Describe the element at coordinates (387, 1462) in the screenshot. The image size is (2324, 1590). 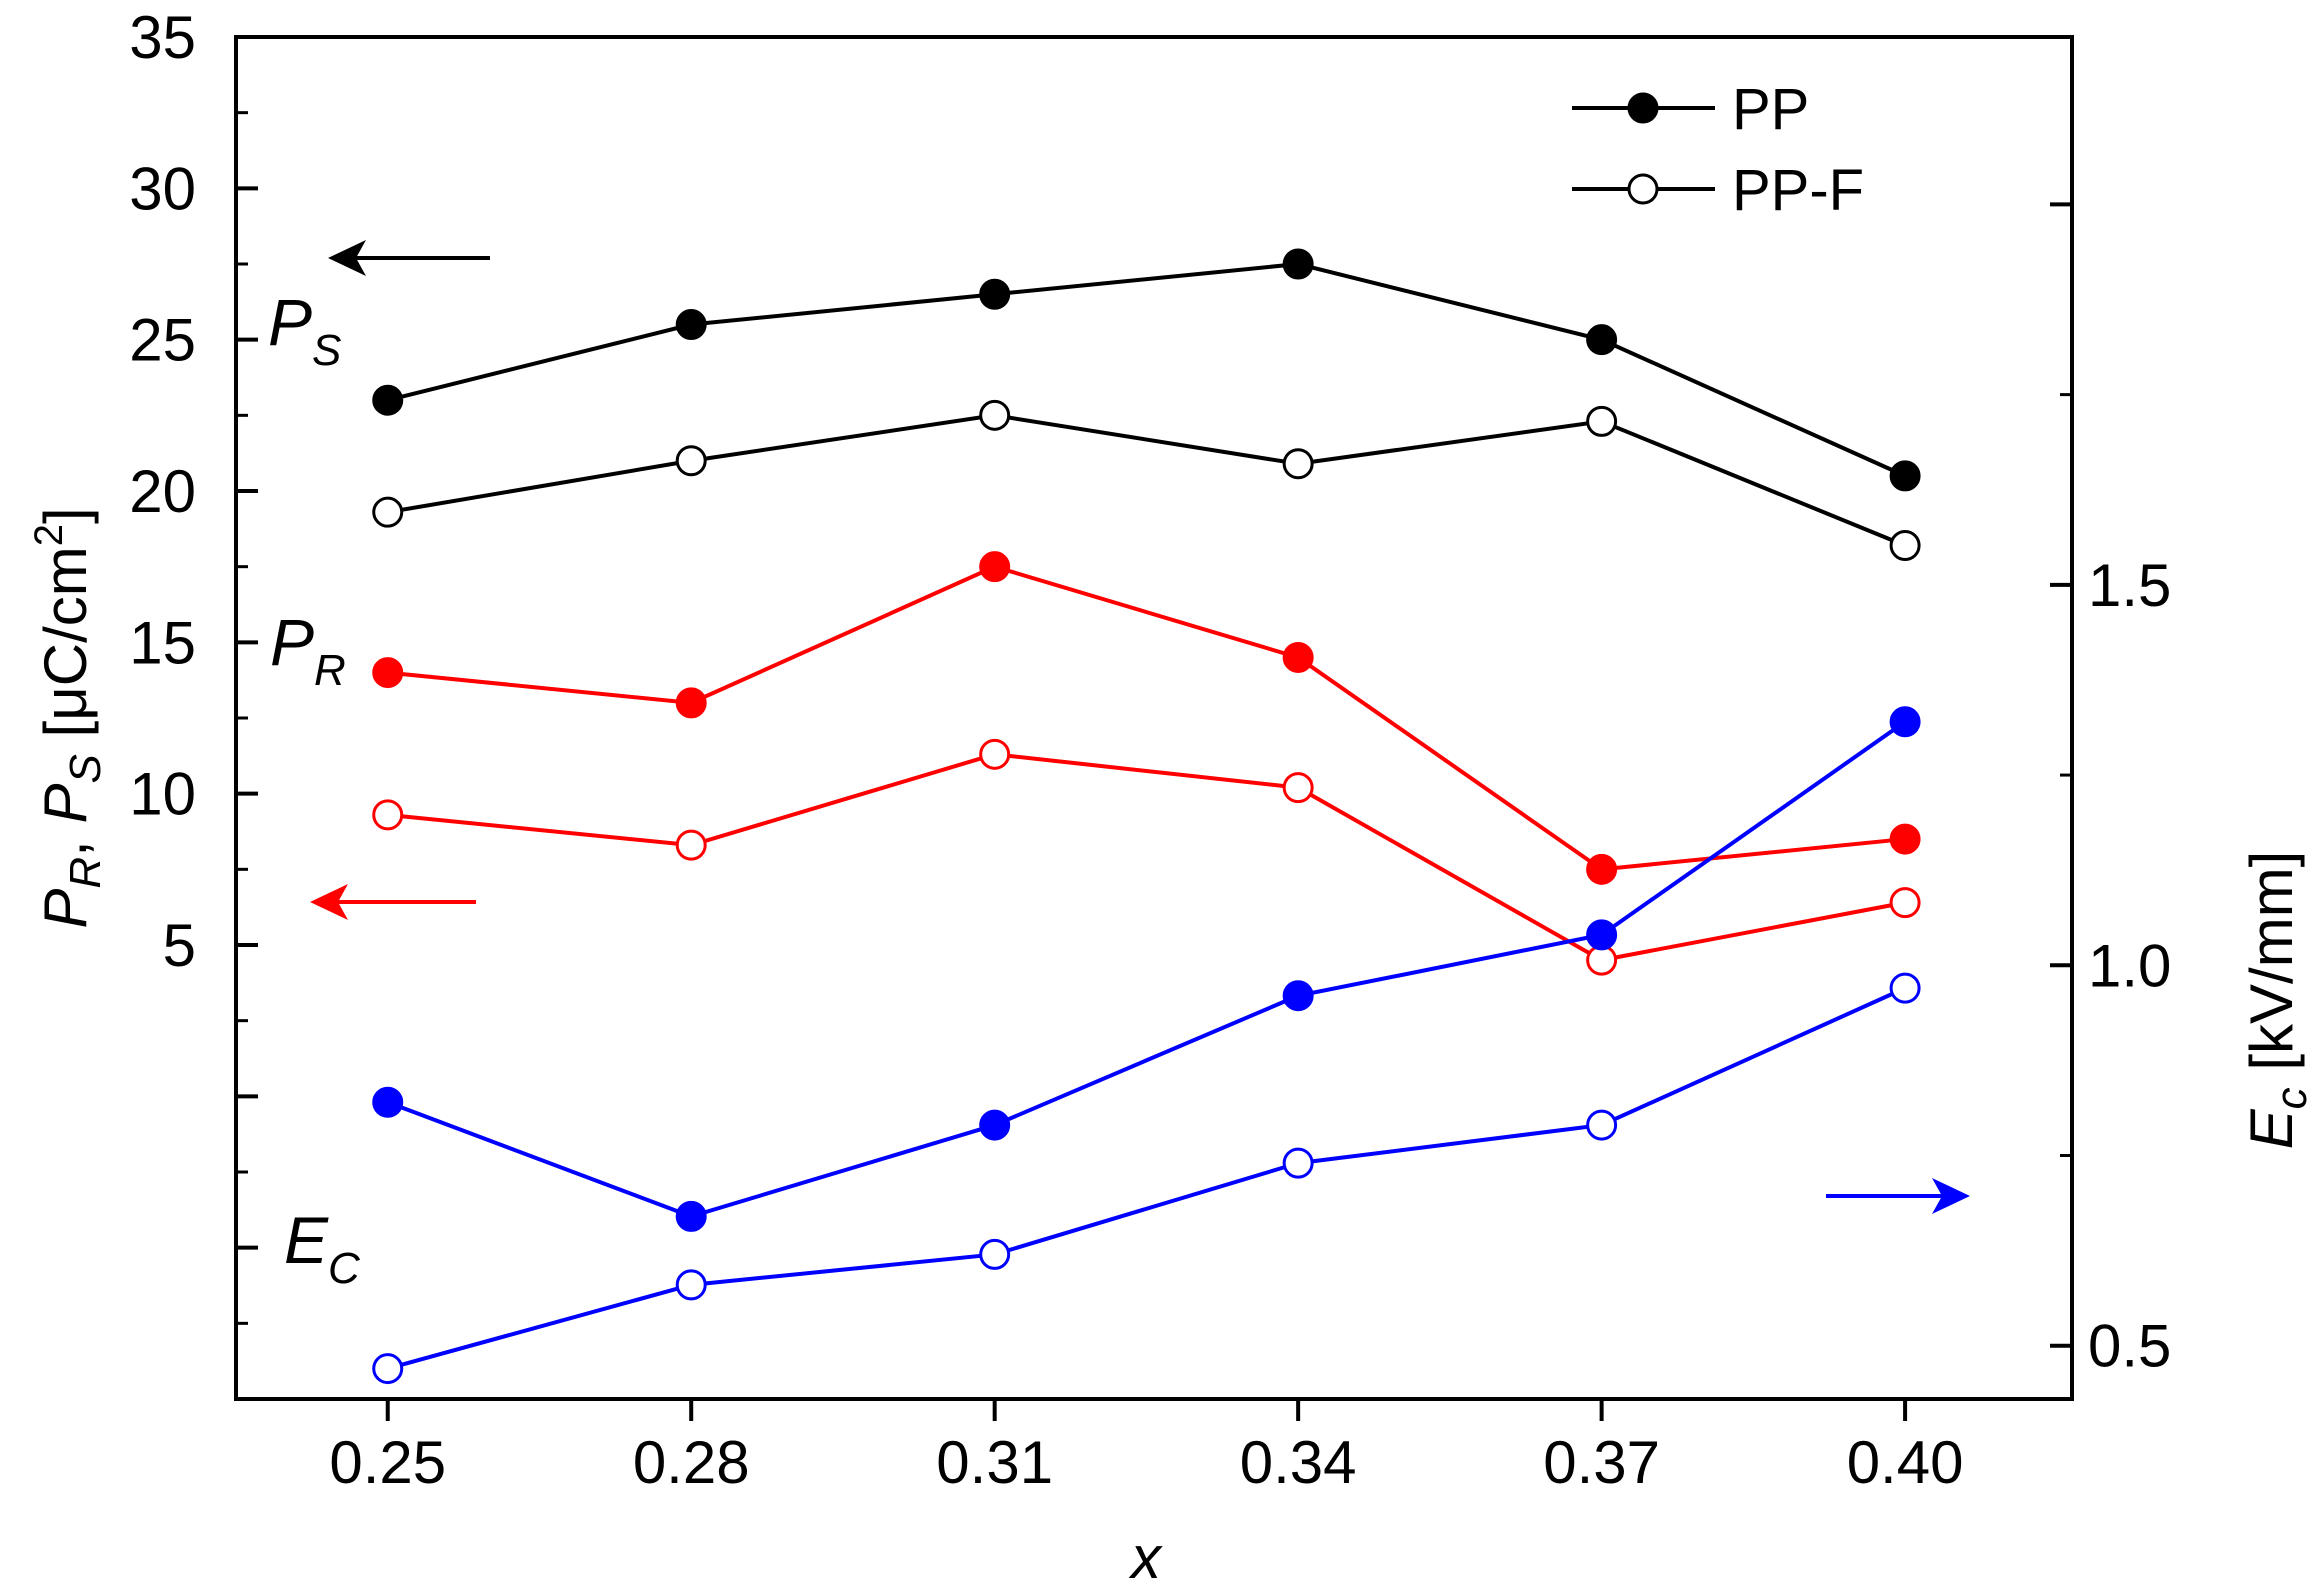
I see `x-tick-label: 0.25` at that location.